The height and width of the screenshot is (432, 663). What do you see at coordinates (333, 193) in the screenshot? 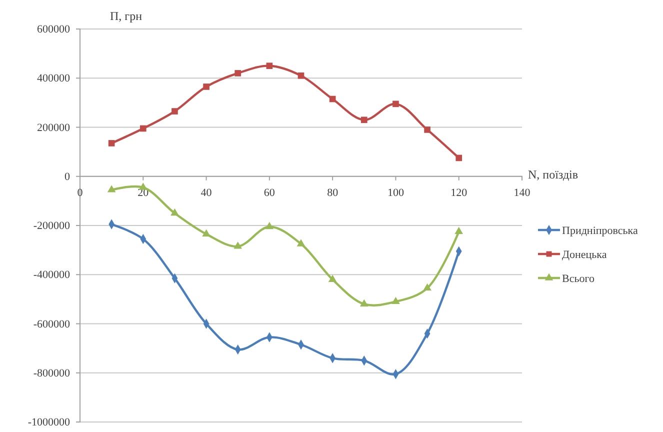
I see `x-tick-label: 80` at bounding box center [333, 193].